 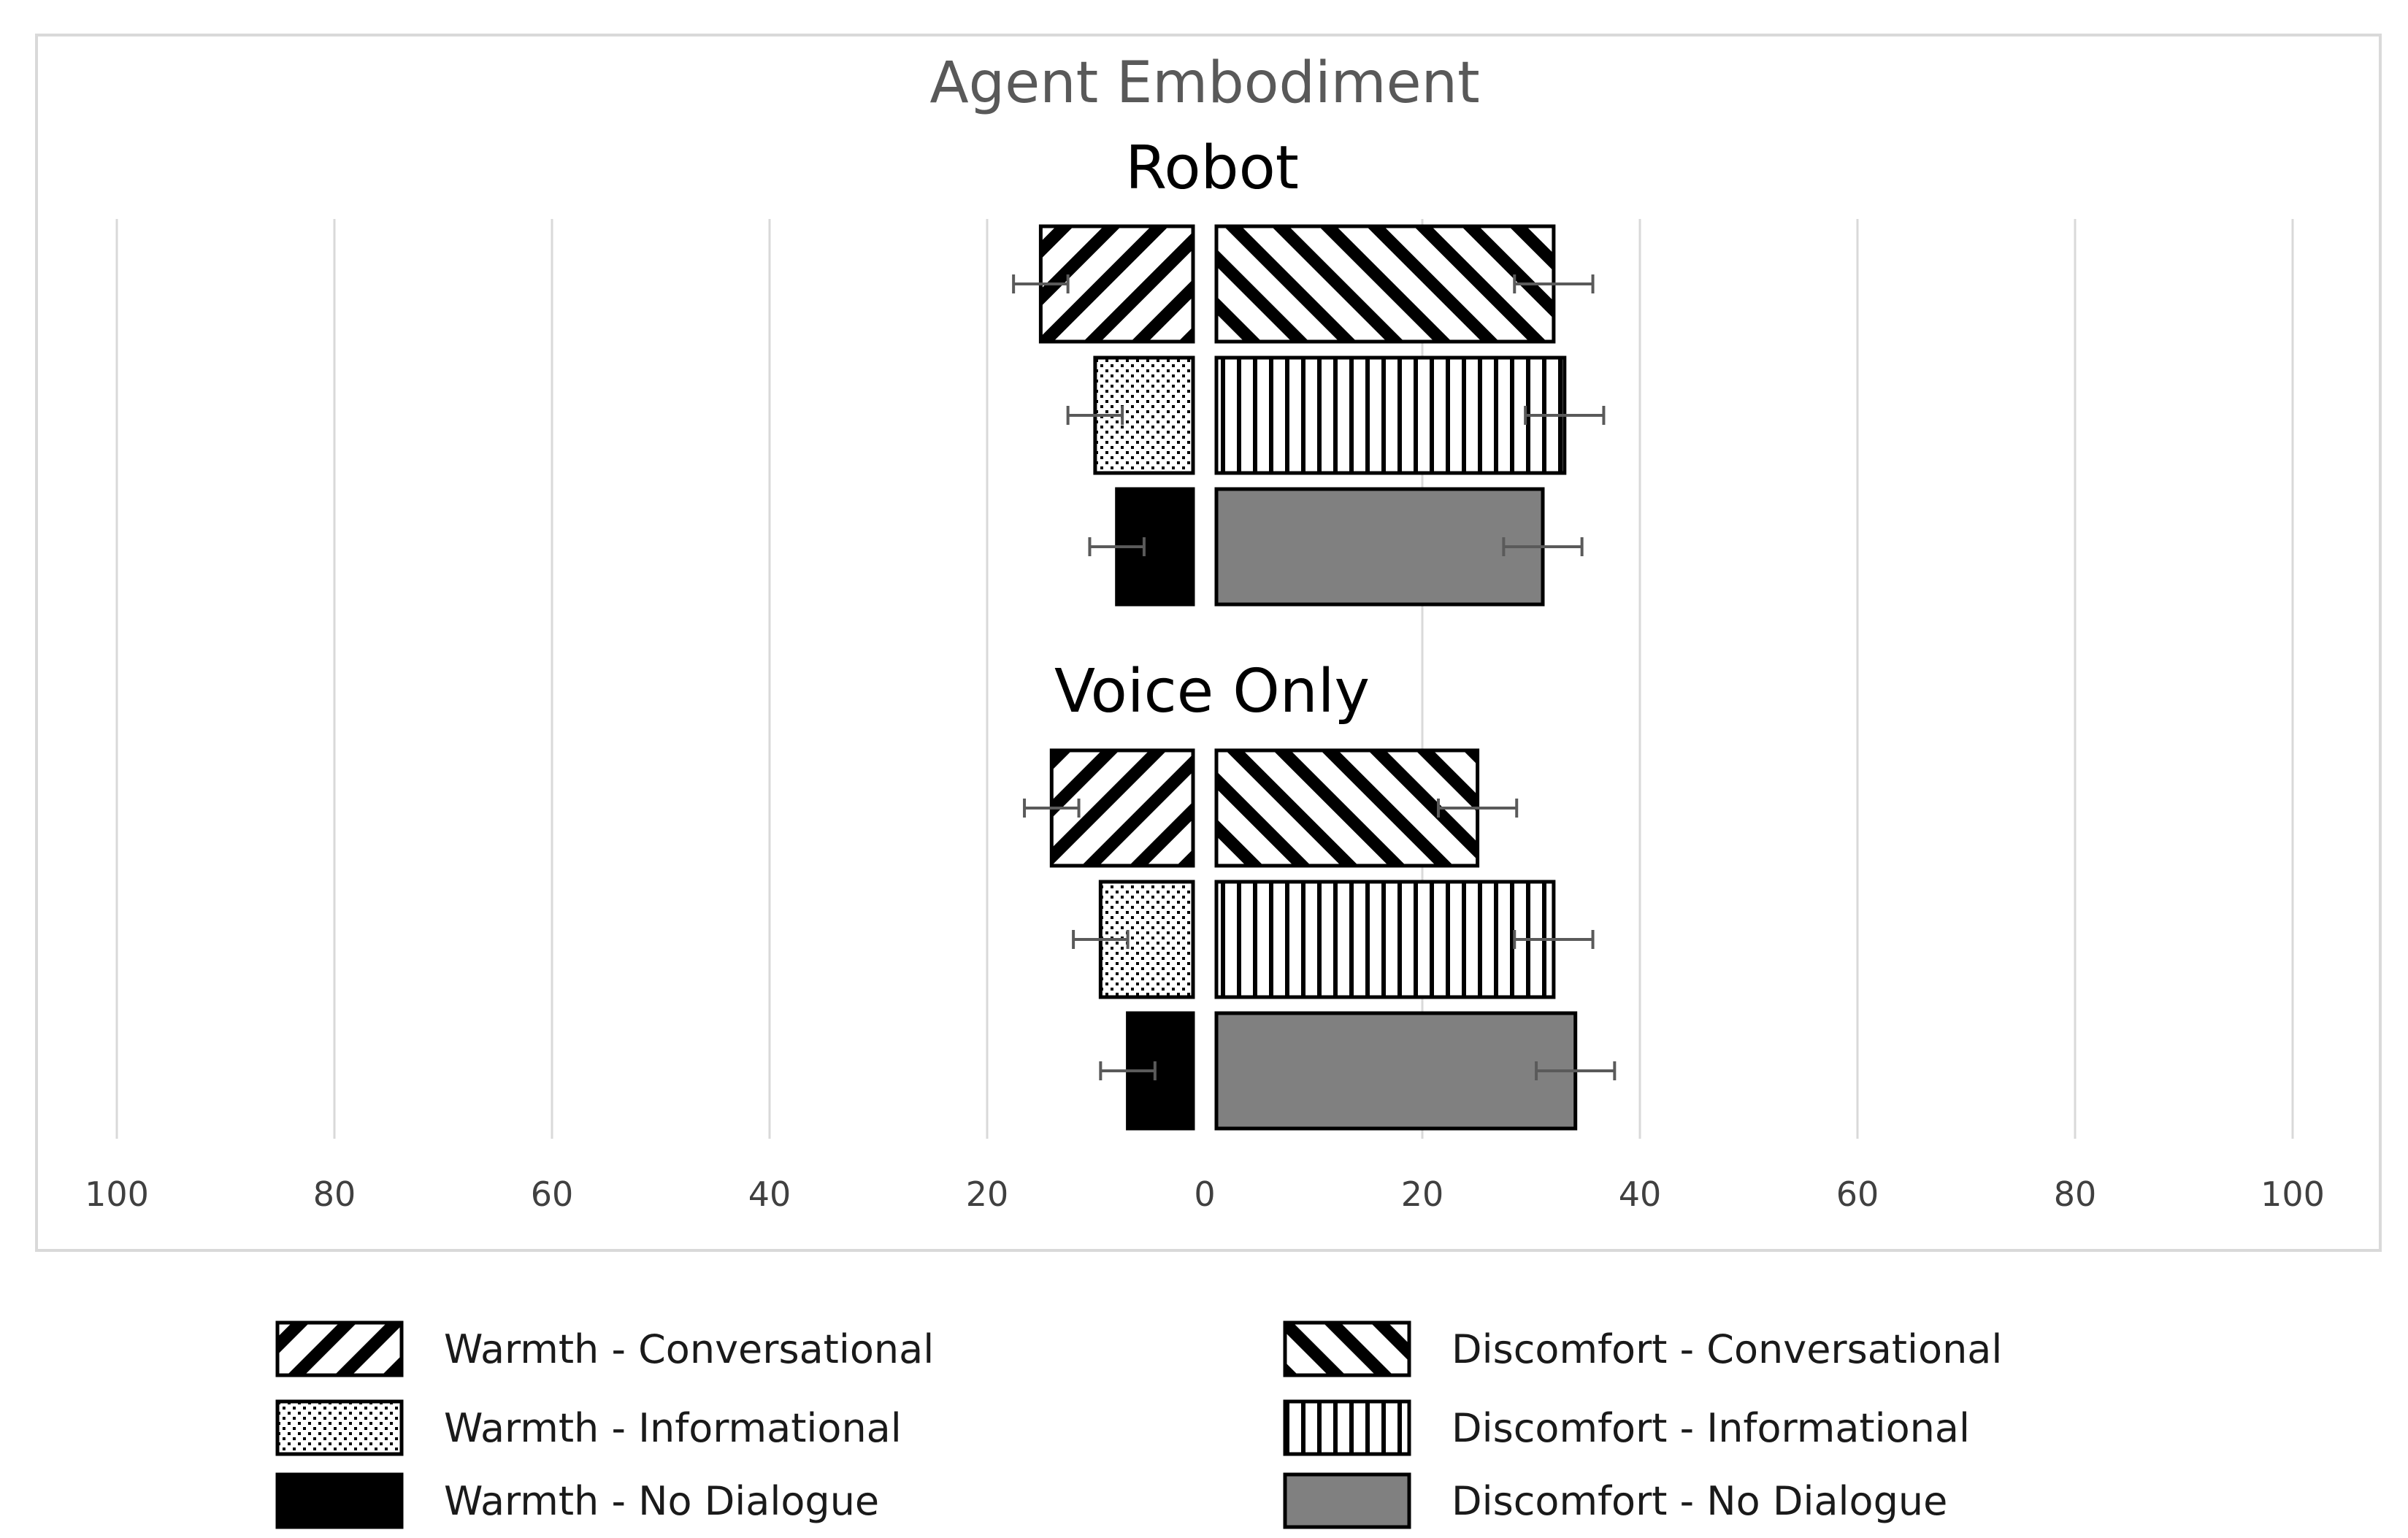 I want to click on group-labels: Robot Voice Only, so click(x=1212, y=430).